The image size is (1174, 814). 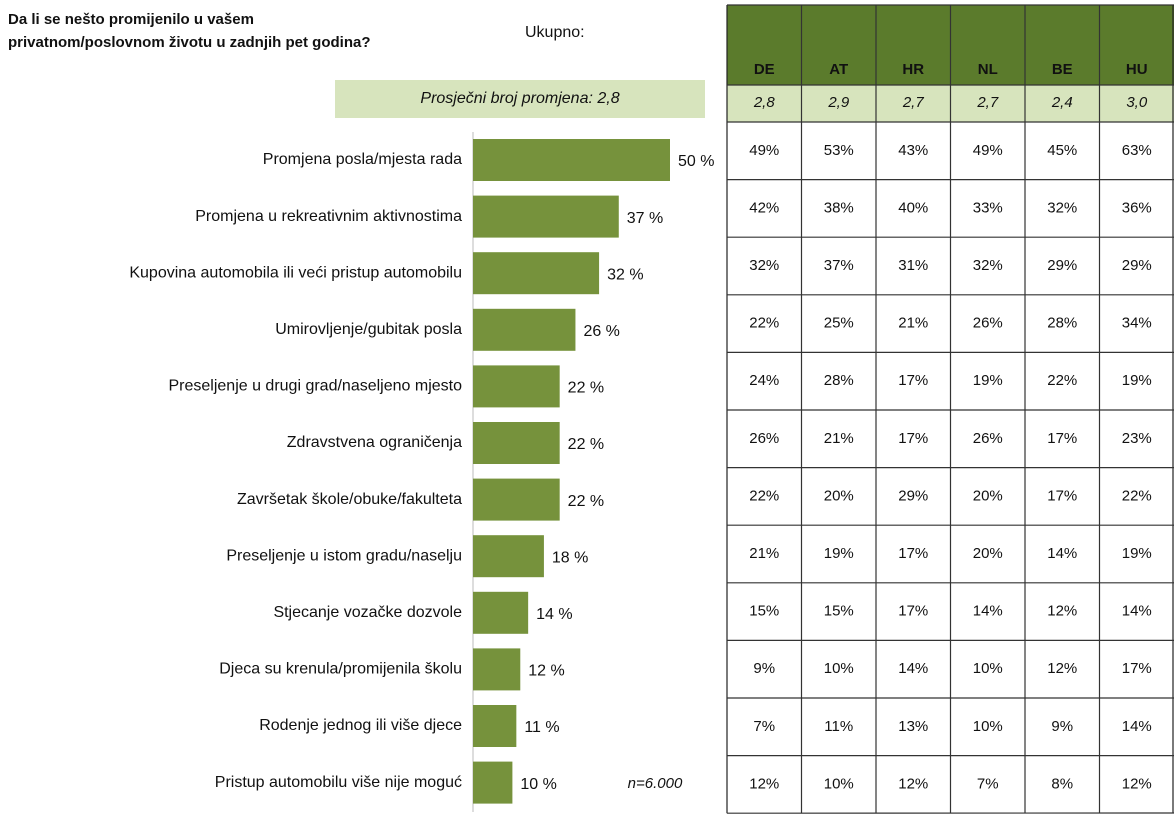 What do you see at coordinates (360, 725) in the screenshot?
I see `category-label: Rodenje jednog ili više djece` at bounding box center [360, 725].